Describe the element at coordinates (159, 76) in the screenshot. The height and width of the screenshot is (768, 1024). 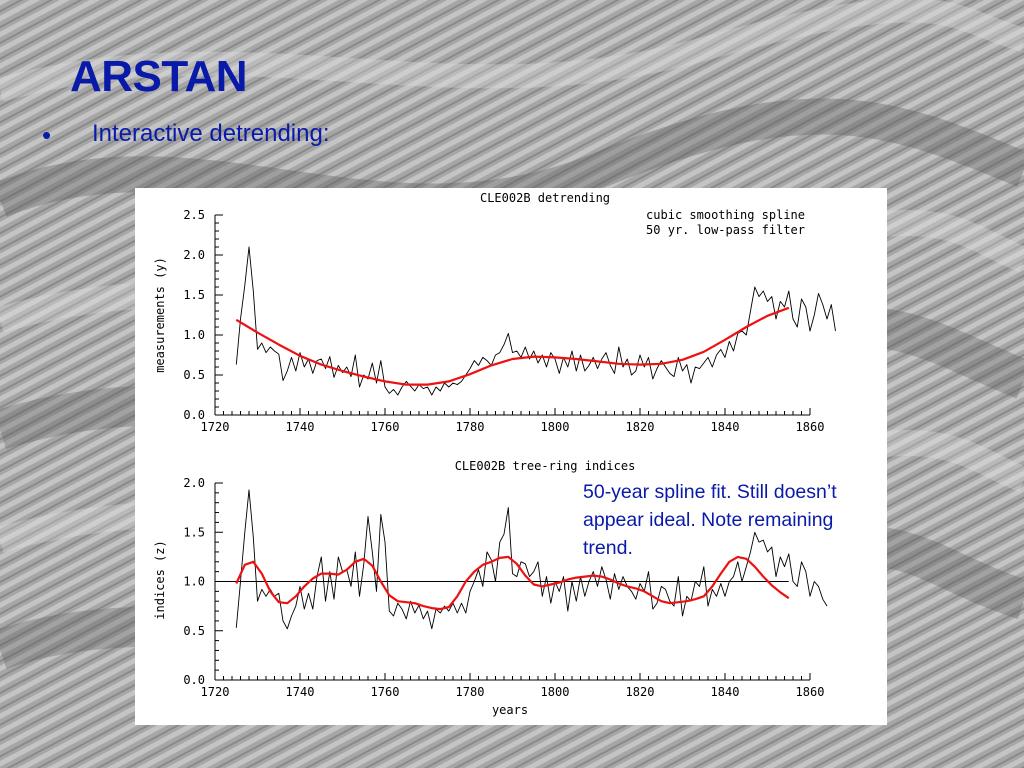
I see `slide-title: ARSTAN` at that location.